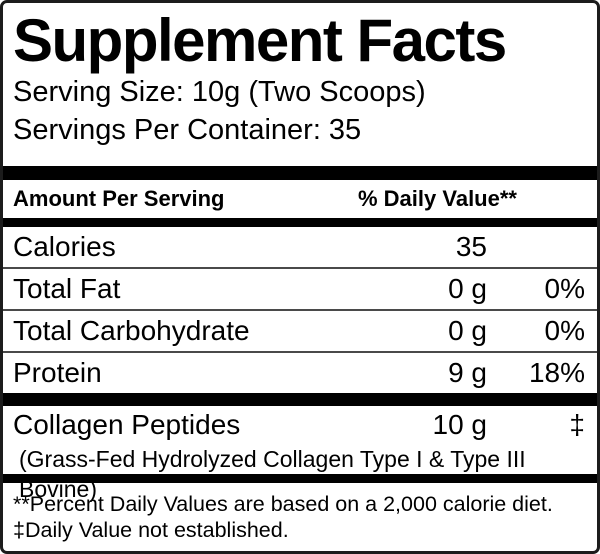 This screenshot has width=600, height=554. Describe the element at coordinates (131, 330) in the screenshot. I see `nutrient-name: Total Carbohydrate` at that location.